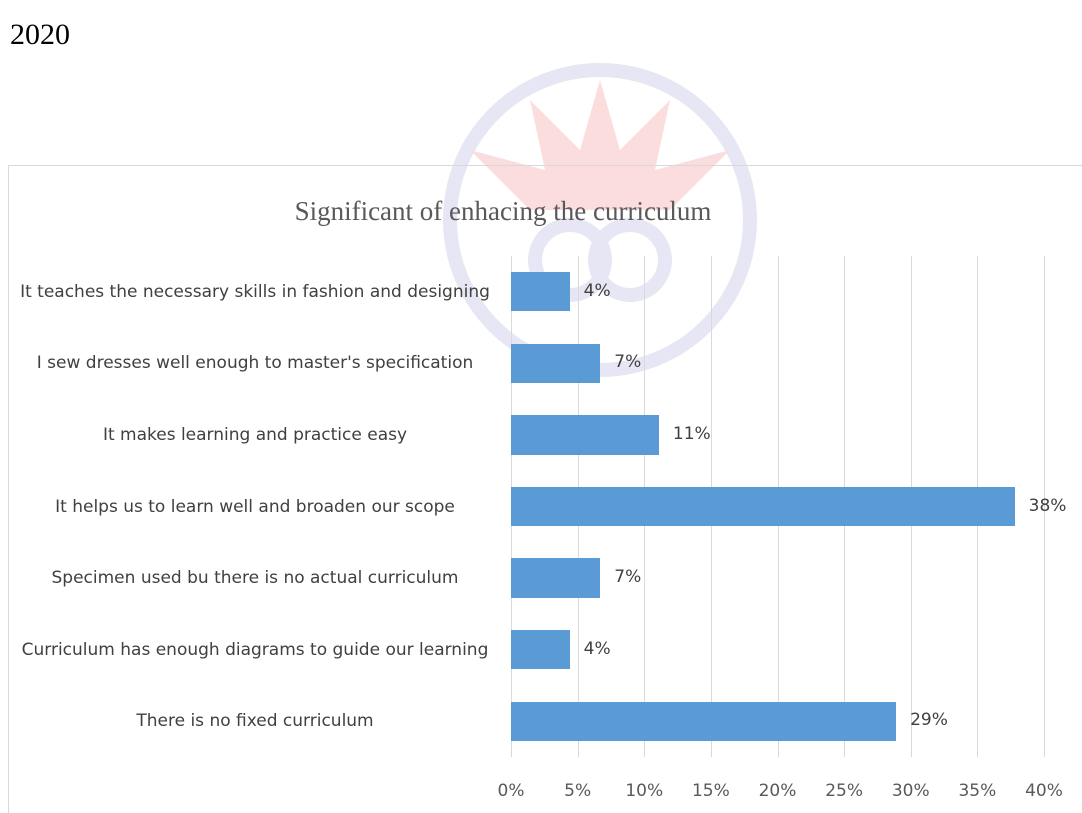 This screenshot has width=1082, height=813. What do you see at coordinates (691, 433) in the screenshot?
I see `value-label: 11%` at bounding box center [691, 433].